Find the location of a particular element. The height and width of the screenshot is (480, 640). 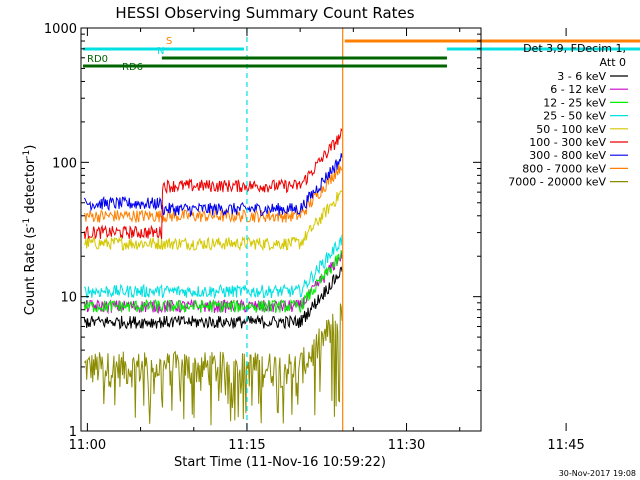

legend-header-line1: Det 3,9, FDecim 1, is located at coordinates (574, 48).